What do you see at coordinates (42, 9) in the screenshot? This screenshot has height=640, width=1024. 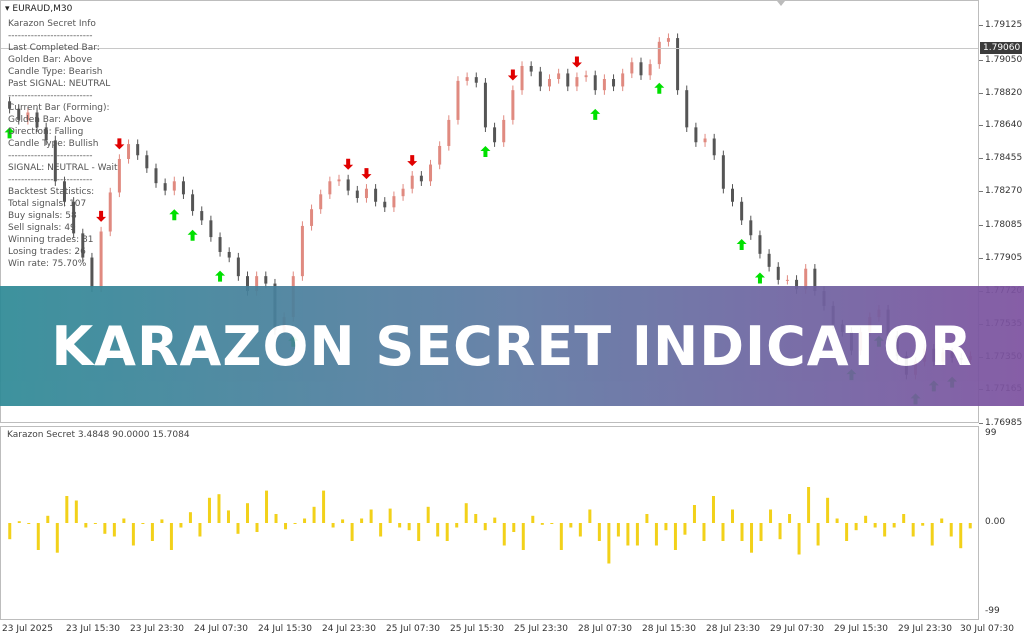 I see `symbol-title-text: EURAUD,M30` at bounding box center [42, 9].